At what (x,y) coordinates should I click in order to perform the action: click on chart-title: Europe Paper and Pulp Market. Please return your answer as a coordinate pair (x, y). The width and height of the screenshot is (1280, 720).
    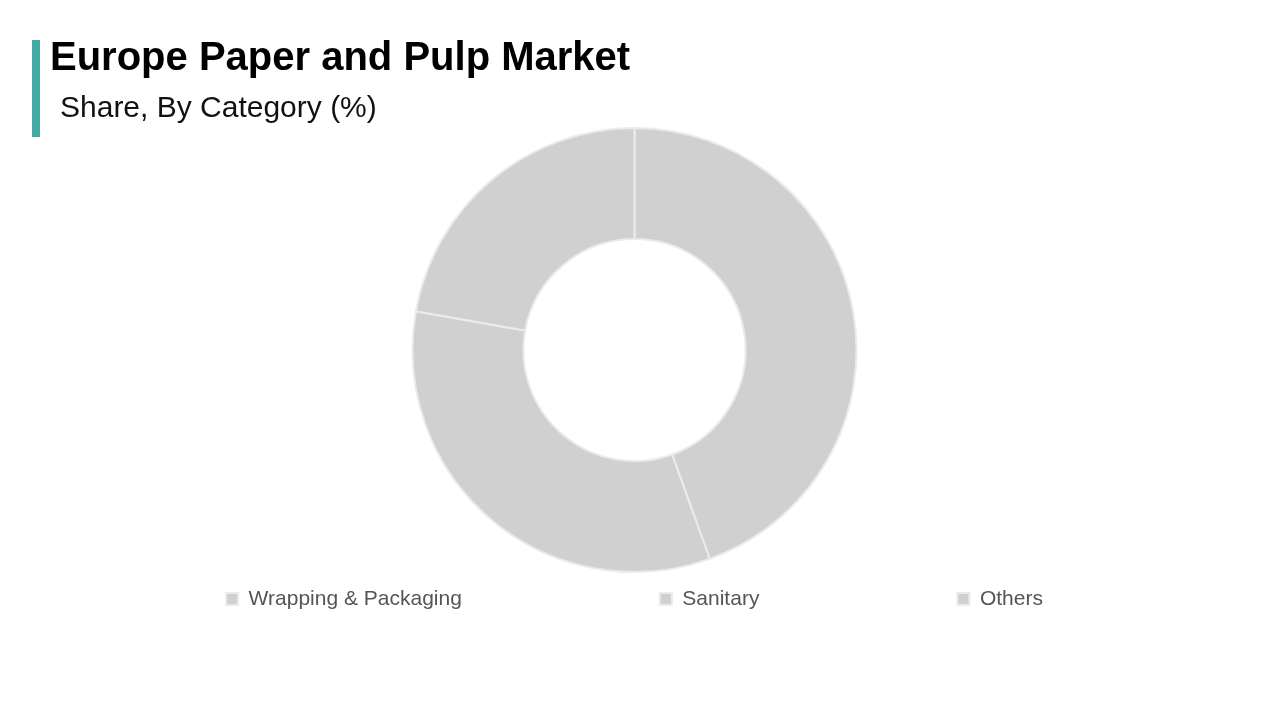
    Looking at the image, I should click on (340, 56).